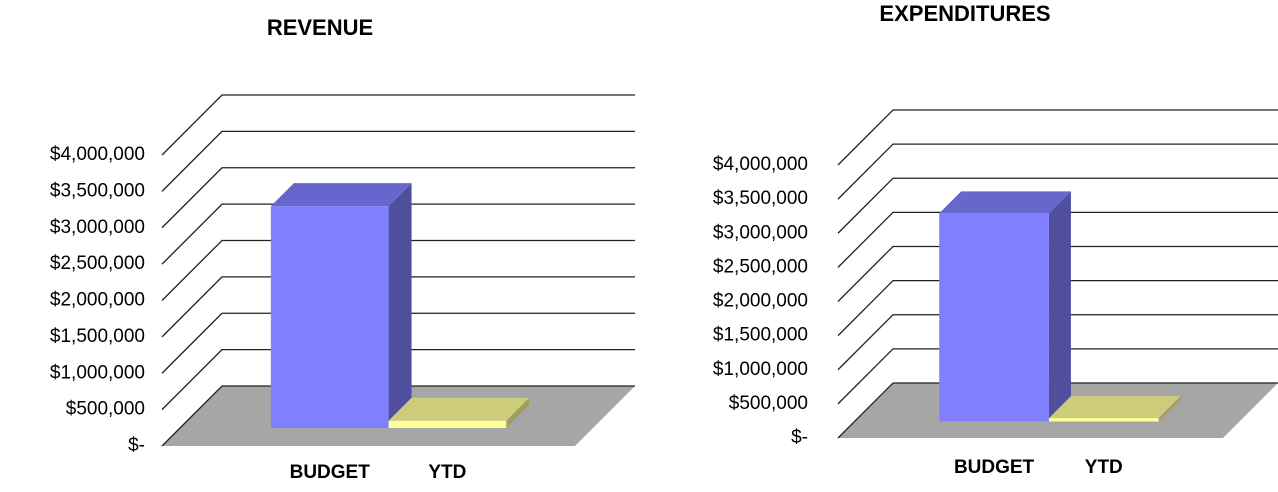  I want to click on chart-title: EXPENDITURES, so click(964, 13).